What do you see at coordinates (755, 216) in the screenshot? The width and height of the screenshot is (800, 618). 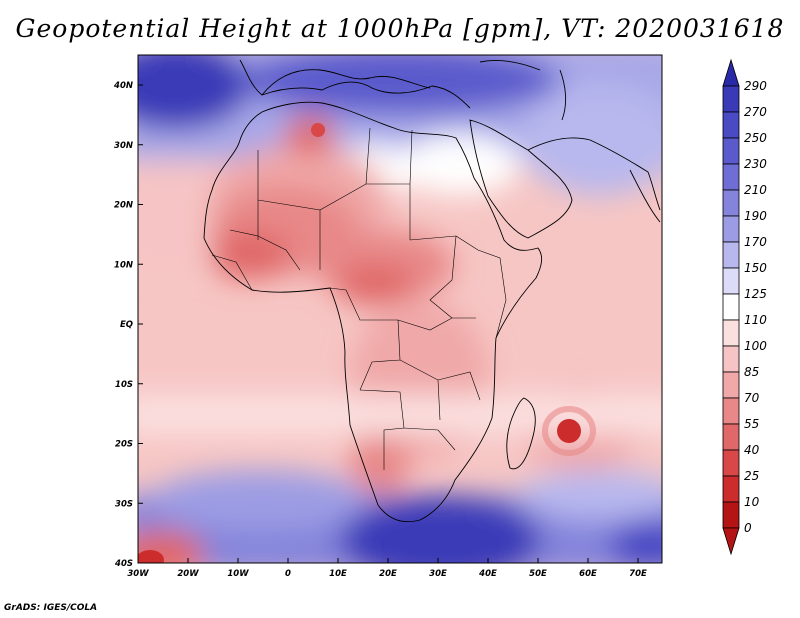 I see `colorbar-label: 190` at bounding box center [755, 216].